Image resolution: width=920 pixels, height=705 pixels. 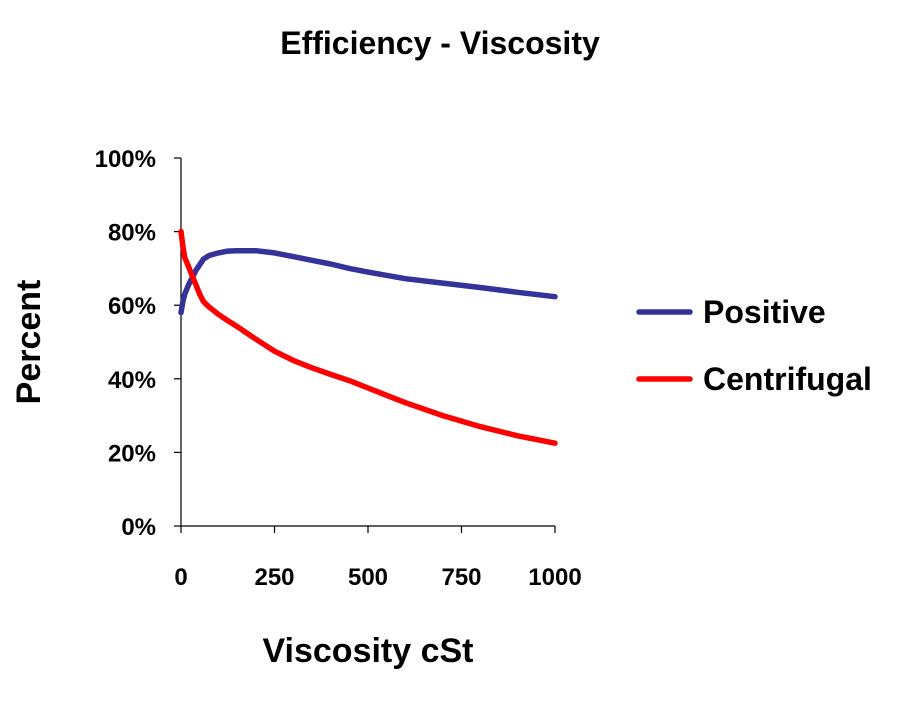 What do you see at coordinates (132, 306) in the screenshot?
I see `y-tick-label: 60%` at bounding box center [132, 306].